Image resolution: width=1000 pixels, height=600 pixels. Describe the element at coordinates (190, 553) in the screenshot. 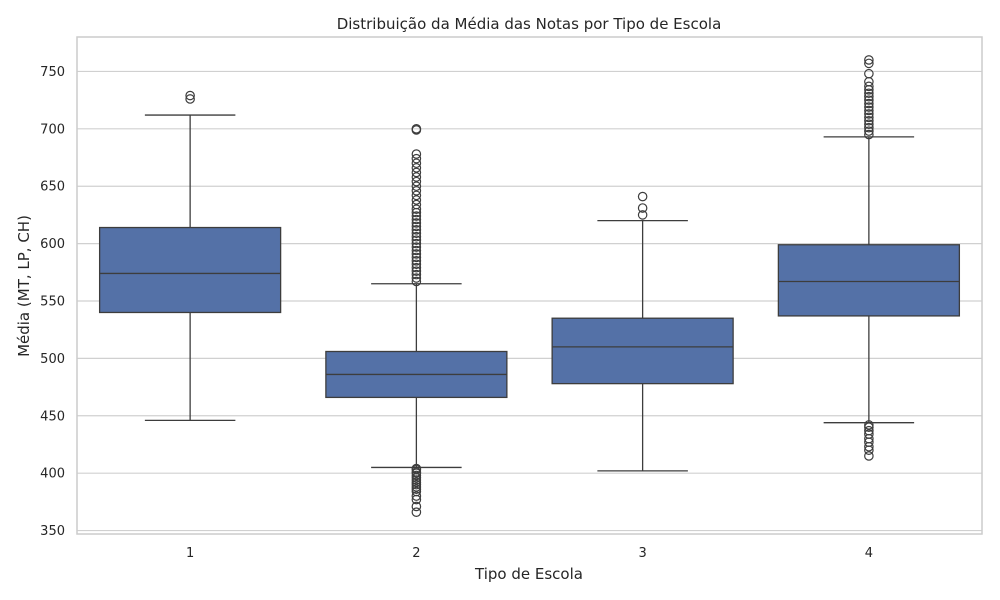

I see `x-tick-label: 1` at that location.